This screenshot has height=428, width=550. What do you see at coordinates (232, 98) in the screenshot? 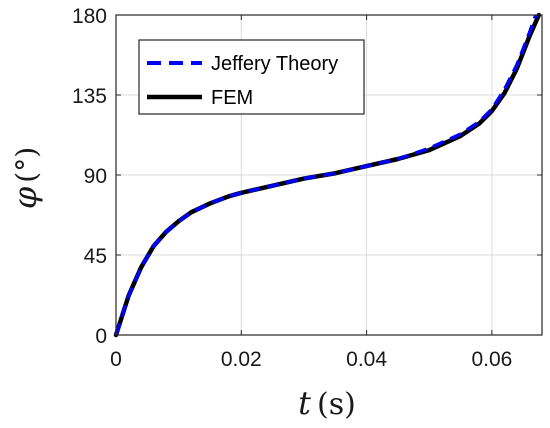
I see `legend-label-fem: FEM` at bounding box center [232, 98].